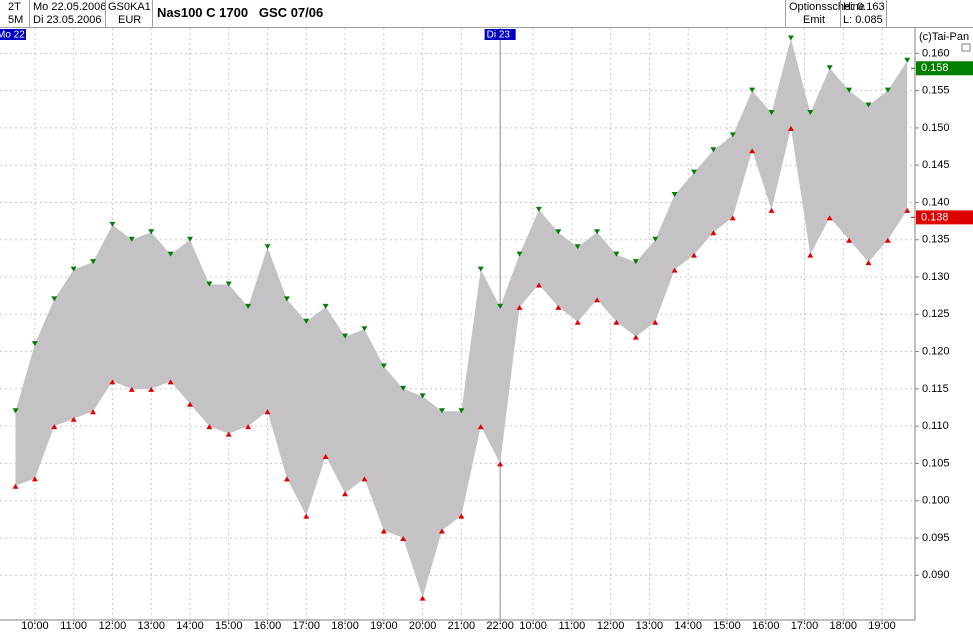 This screenshot has width=973, height=632. I want to click on date-to: Di 23.05.2006, so click(67, 20).